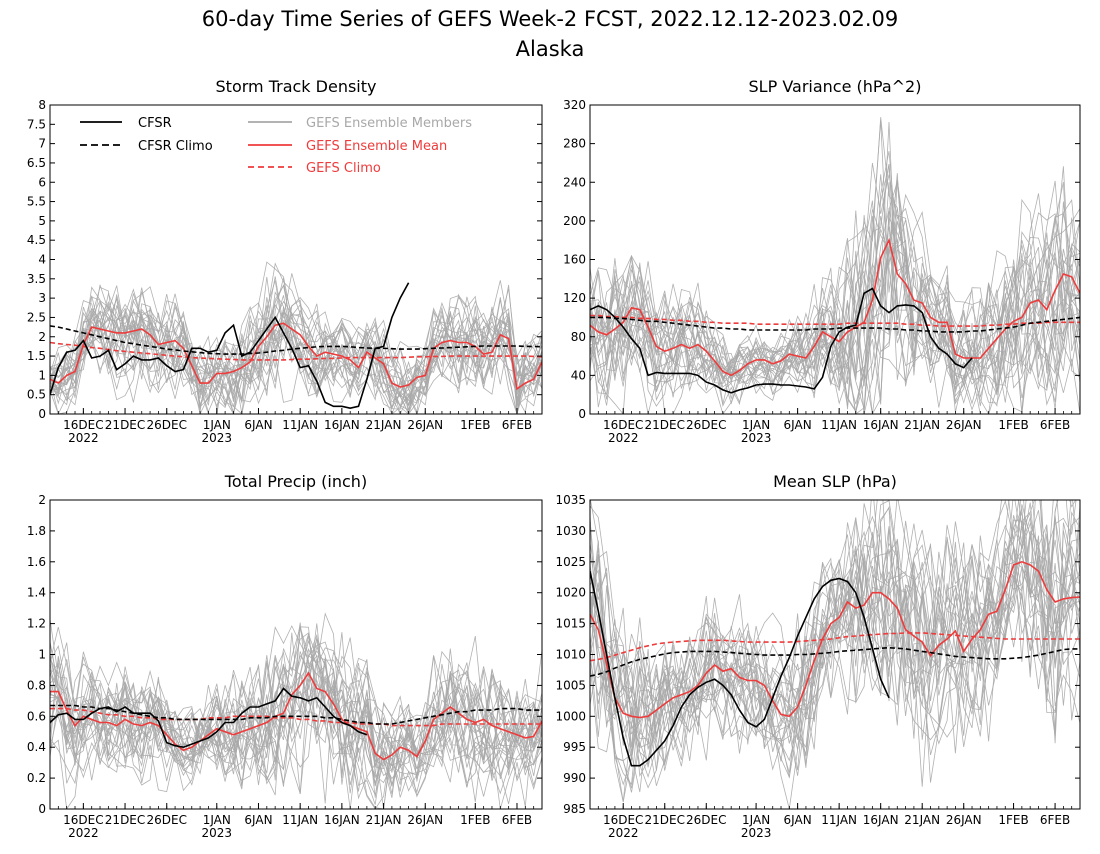 The width and height of the screenshot is (1100, 854). I want to click on x-tick-label: 26JAN, so click(964, 425).